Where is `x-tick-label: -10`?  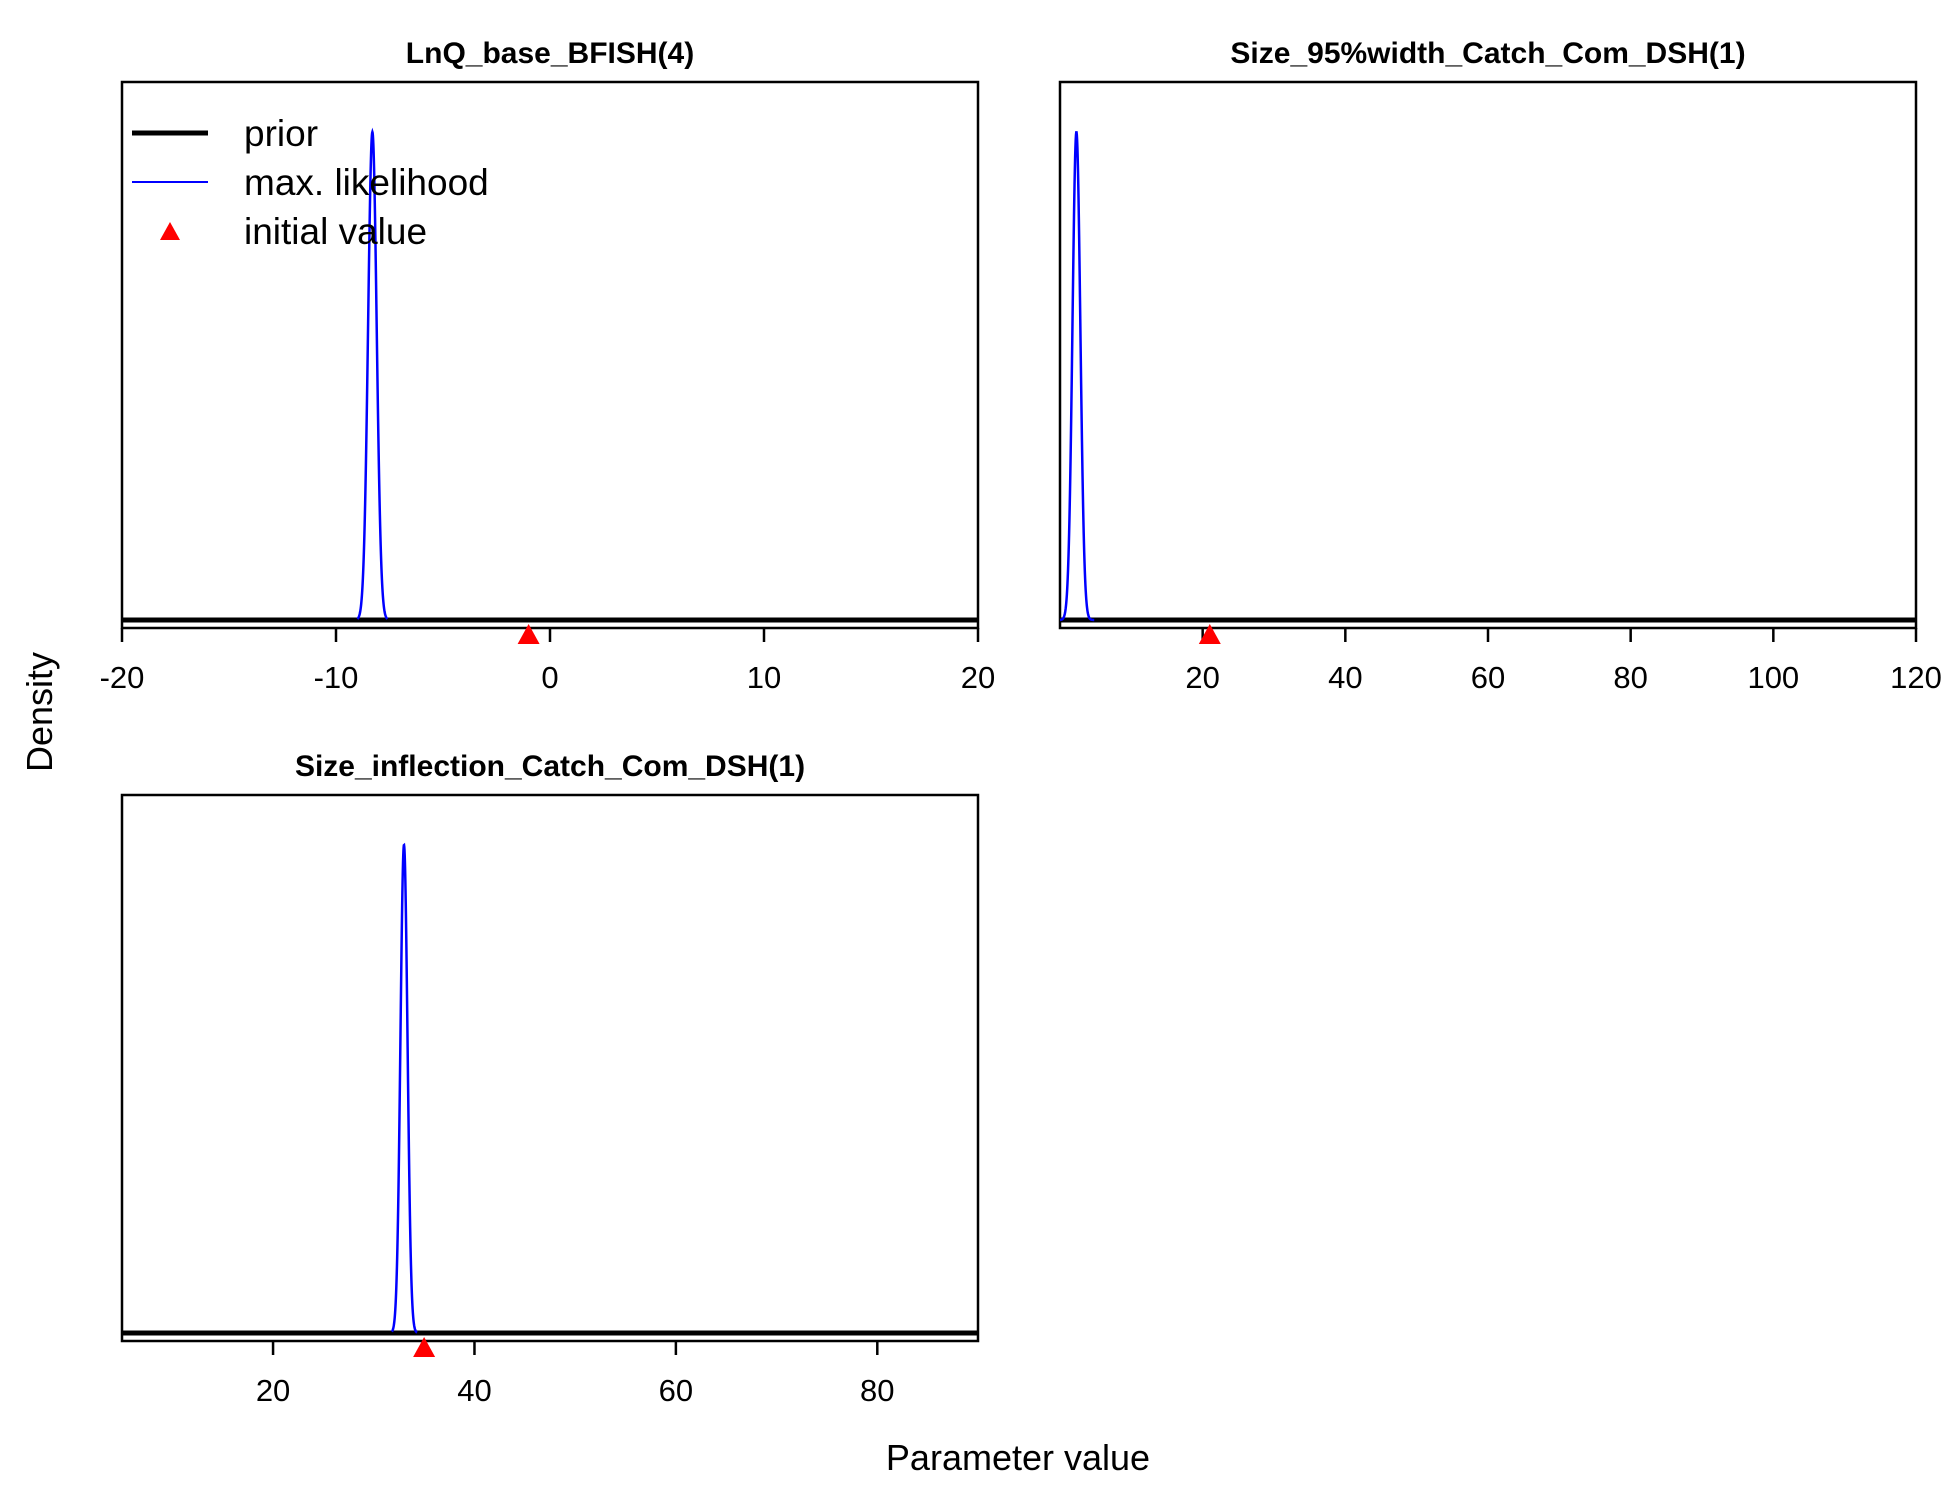 x-tick-label: -10 is located at coordinates (336, 677).